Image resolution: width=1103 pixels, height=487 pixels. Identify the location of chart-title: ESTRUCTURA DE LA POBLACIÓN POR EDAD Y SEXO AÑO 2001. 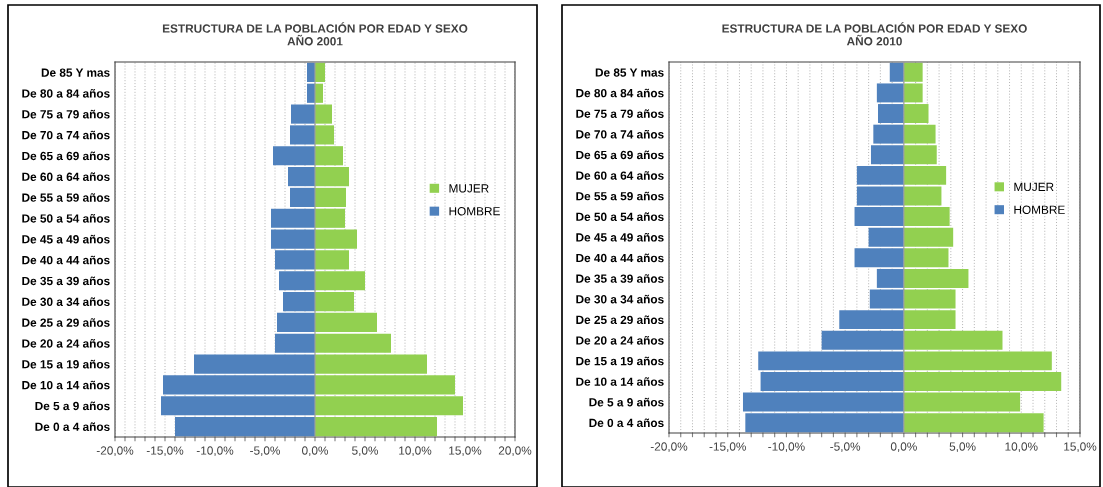
(315, 34).